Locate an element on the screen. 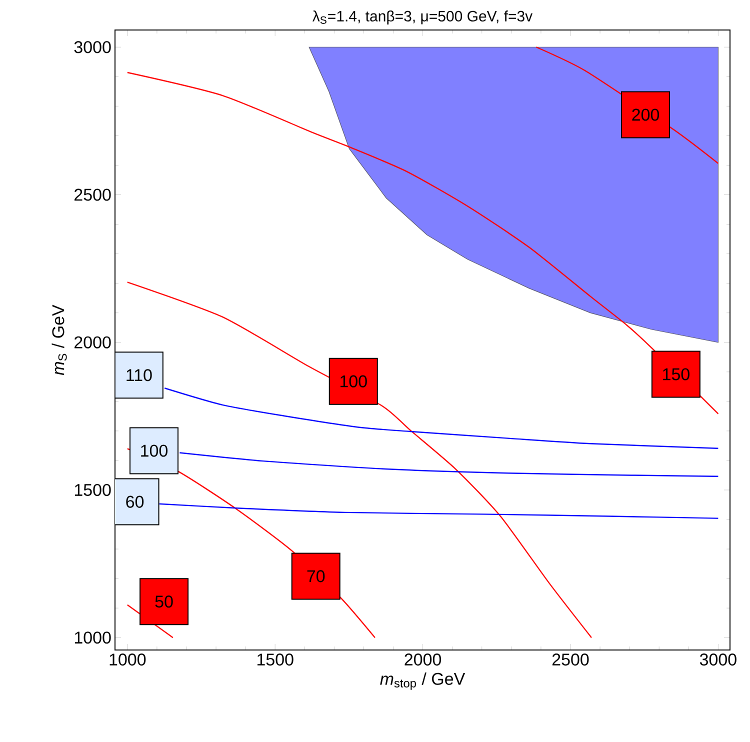 This screenshot has width=750, height=742. series-label: 60 is located at coordinates (135, 502).